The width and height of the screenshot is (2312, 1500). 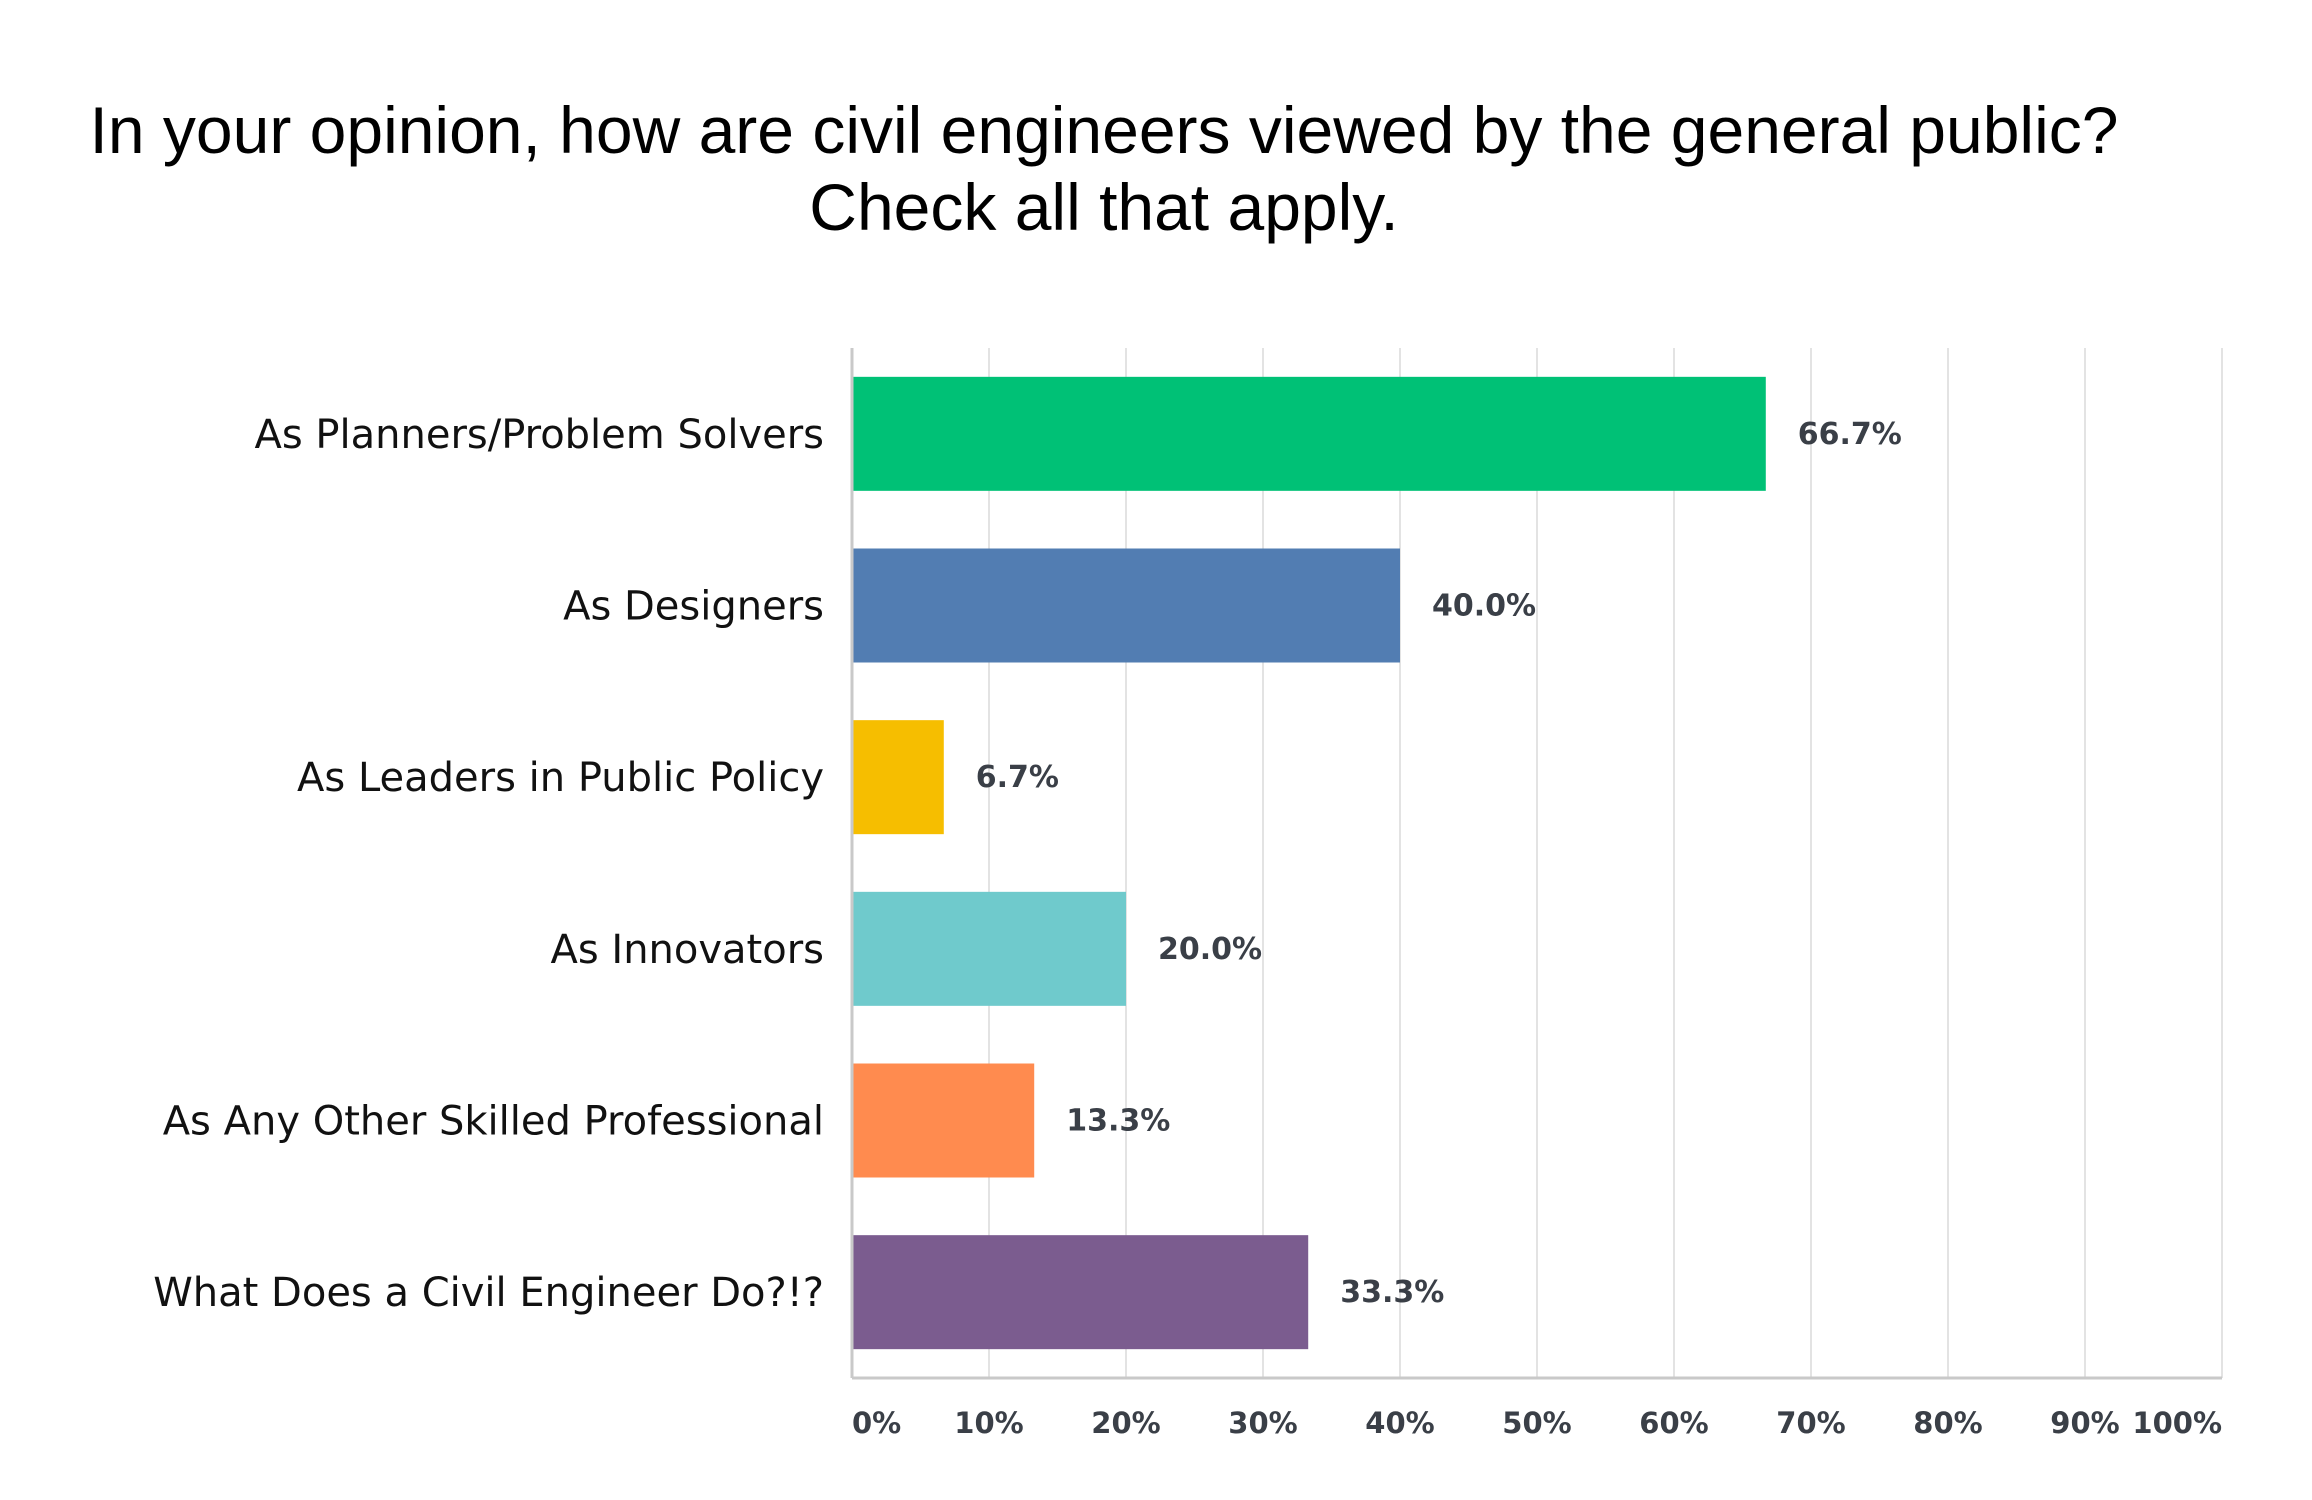 What do you see at coordinates (1125, 1423) in the screenshot?
I see `x-tick-label: 20%` at bounding box center [1125, 1423].